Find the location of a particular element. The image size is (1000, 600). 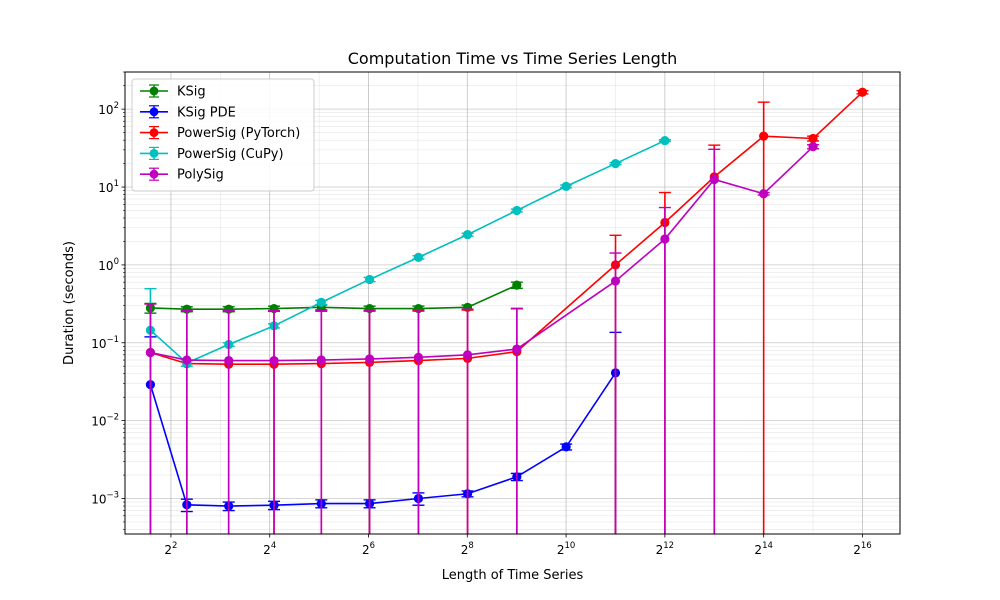

legend-entry: PowerSig (PyTorch) is located at coordinates (220, 133).